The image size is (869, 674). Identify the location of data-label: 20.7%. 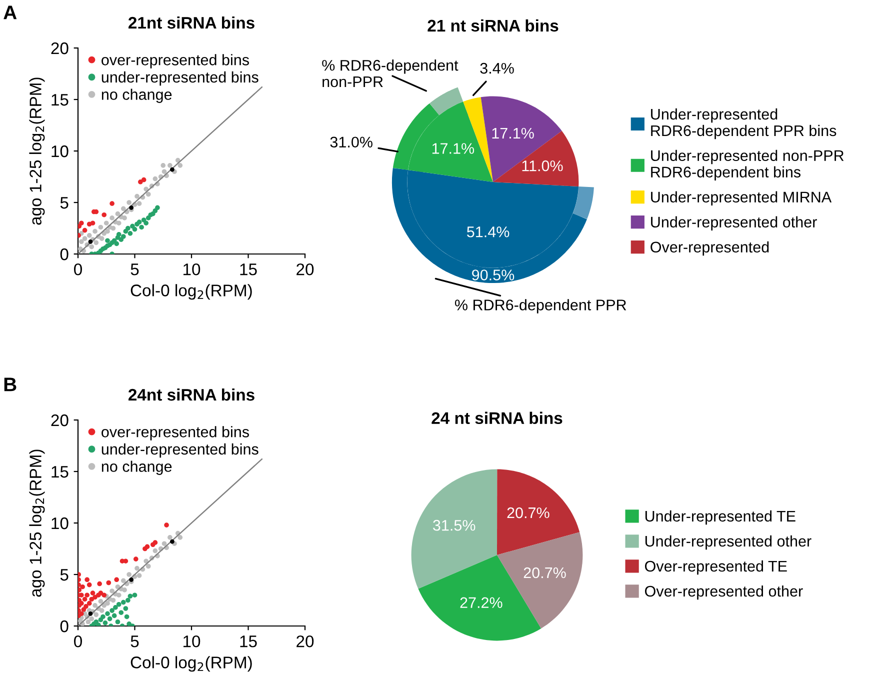
(545, 572).